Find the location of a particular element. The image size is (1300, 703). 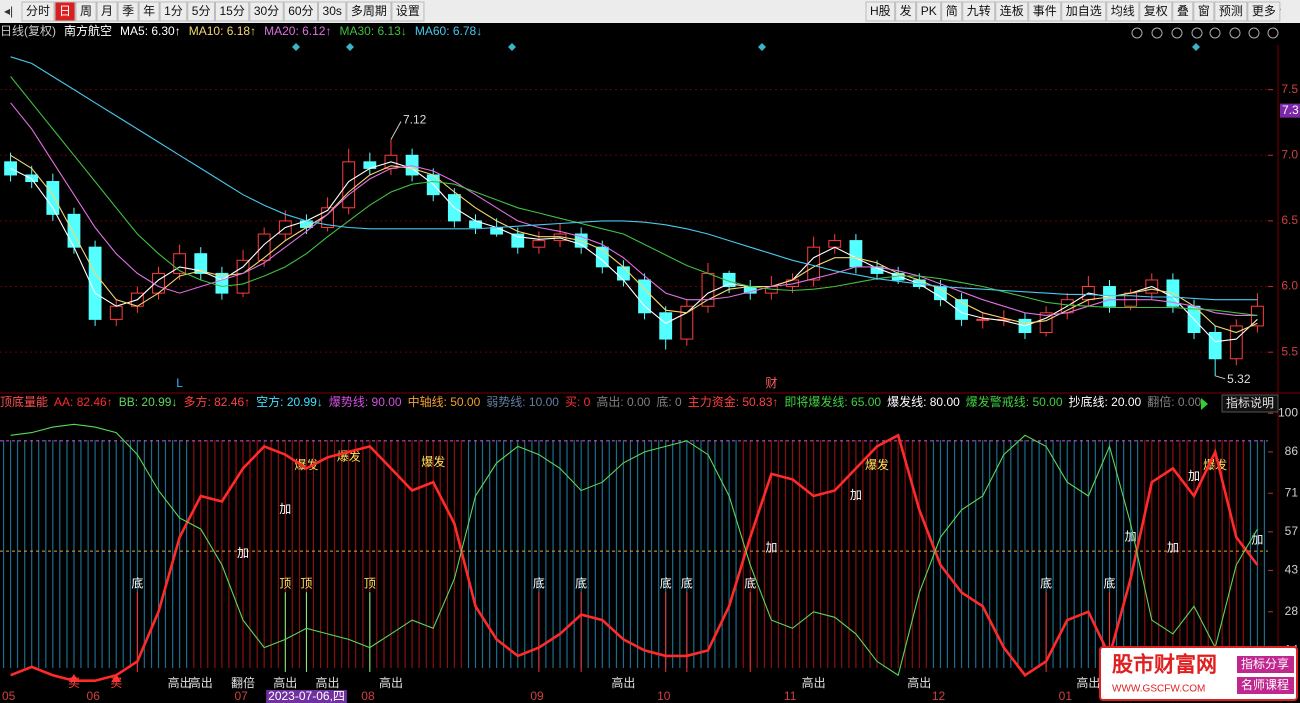

toolbar-button: 多周期 is located at coordinates (369, 11).